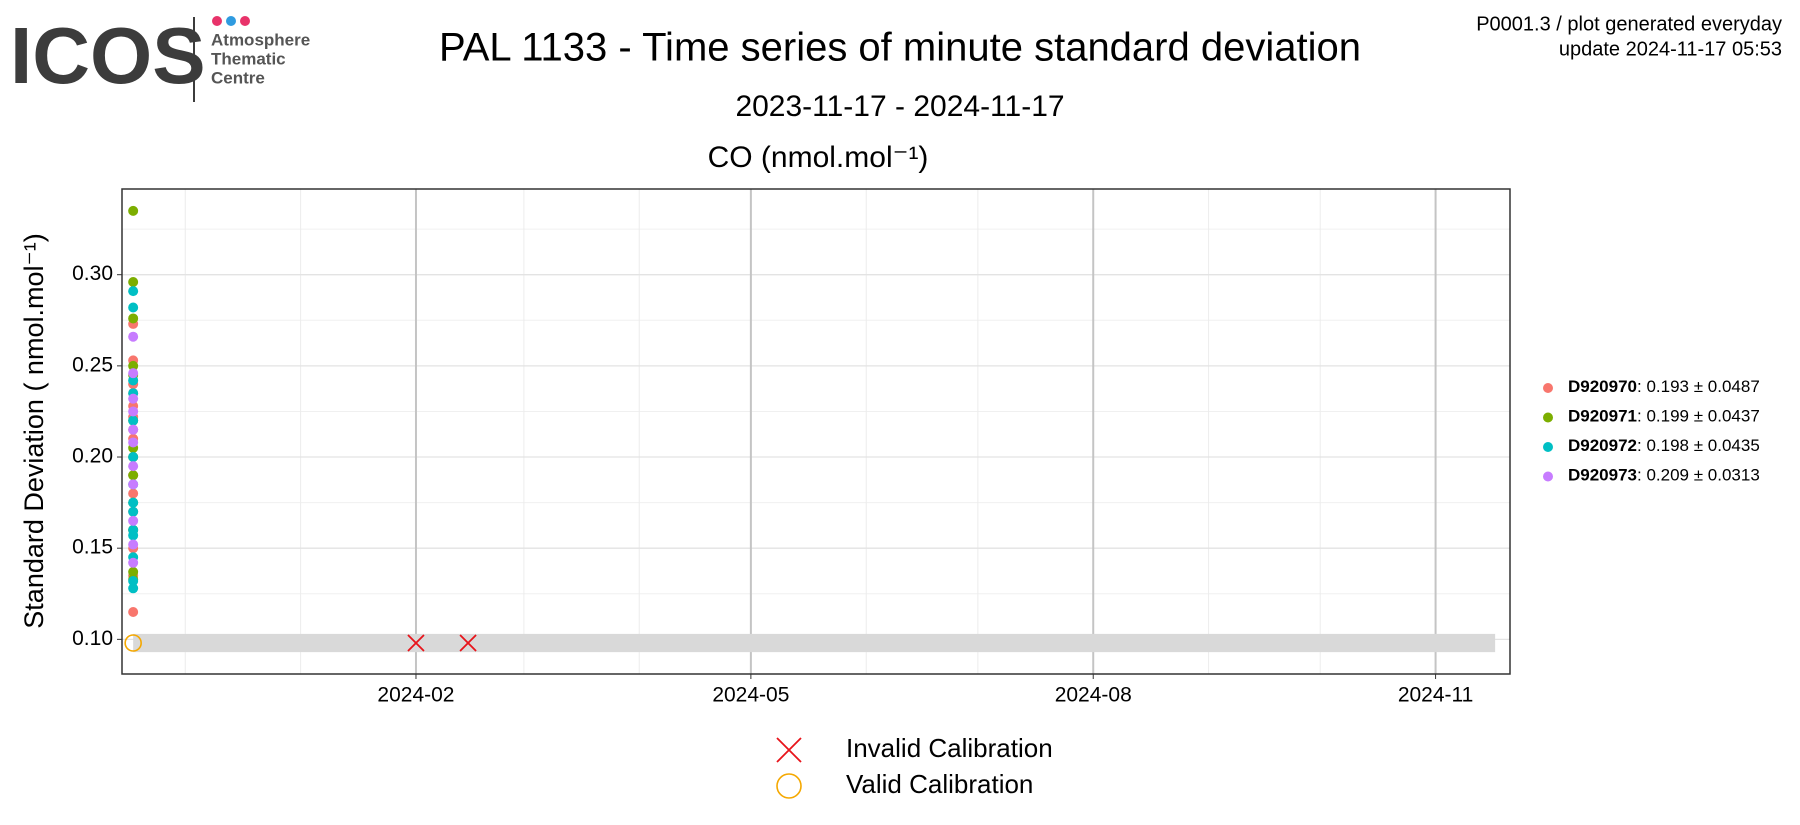 Image resolution: width=1800 pixels, height=825 pixels. Describe the element at coordinates (899, 106) in the screenshot. I see `chart-subtitle: 2023-11-17 - 2024-11-17` at that location.